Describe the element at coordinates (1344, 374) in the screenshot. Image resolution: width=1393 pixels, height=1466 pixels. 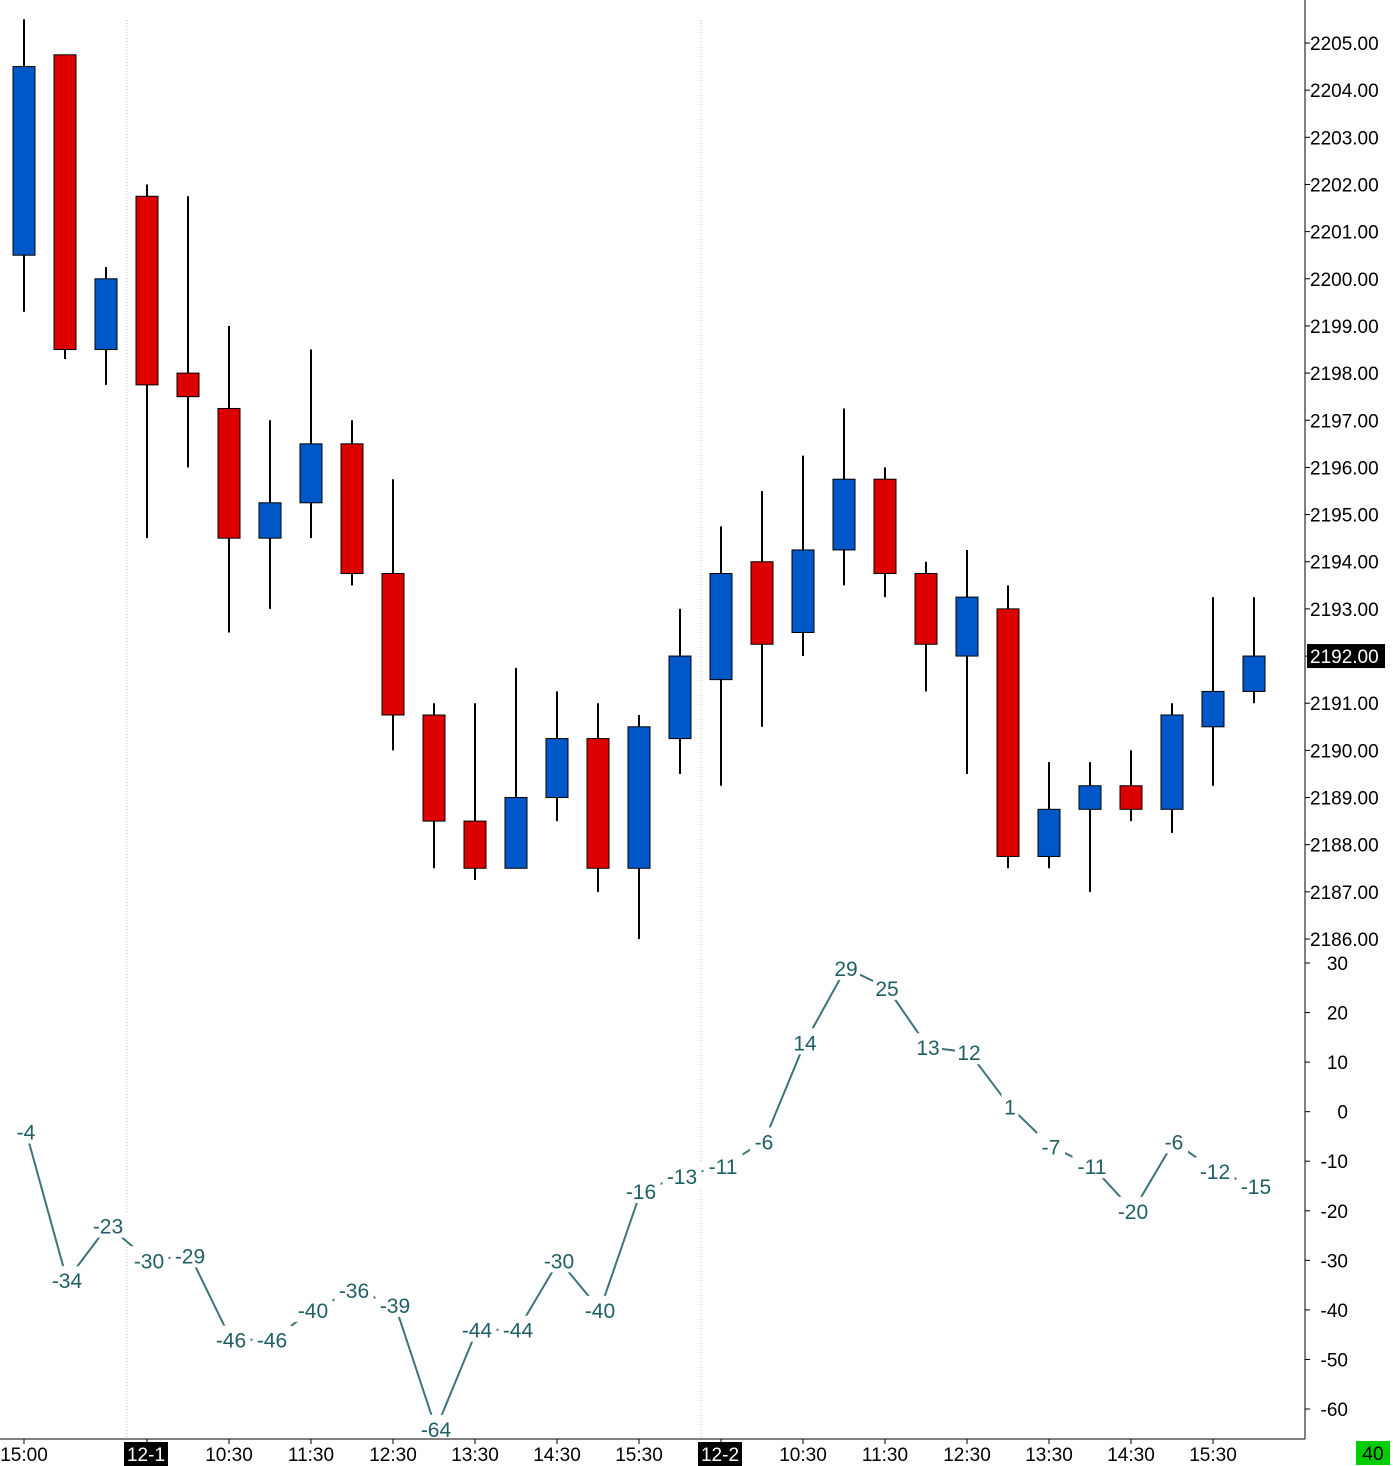
I see `price-tick-label: 2198.00` at that location.